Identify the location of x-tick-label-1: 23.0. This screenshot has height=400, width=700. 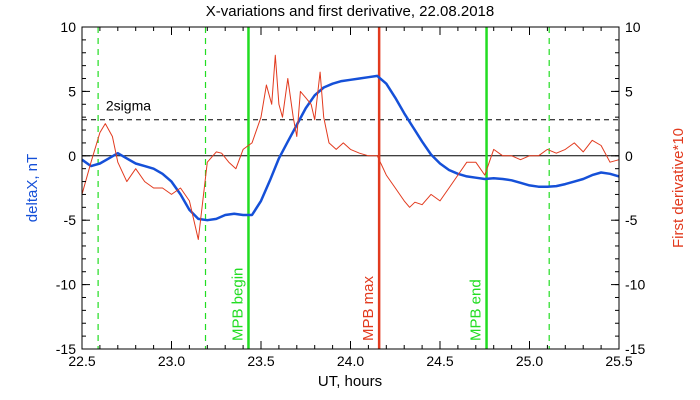
(171, 361).